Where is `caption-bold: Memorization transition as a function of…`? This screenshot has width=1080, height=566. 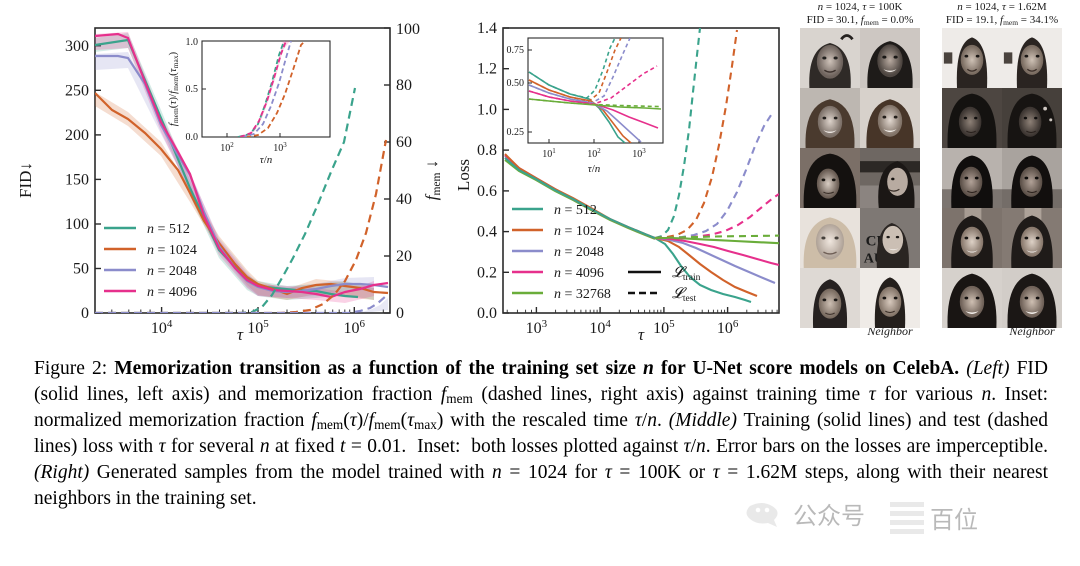
caption-bold: Memorization transition as a function of… is located at coordinates (537, 368).